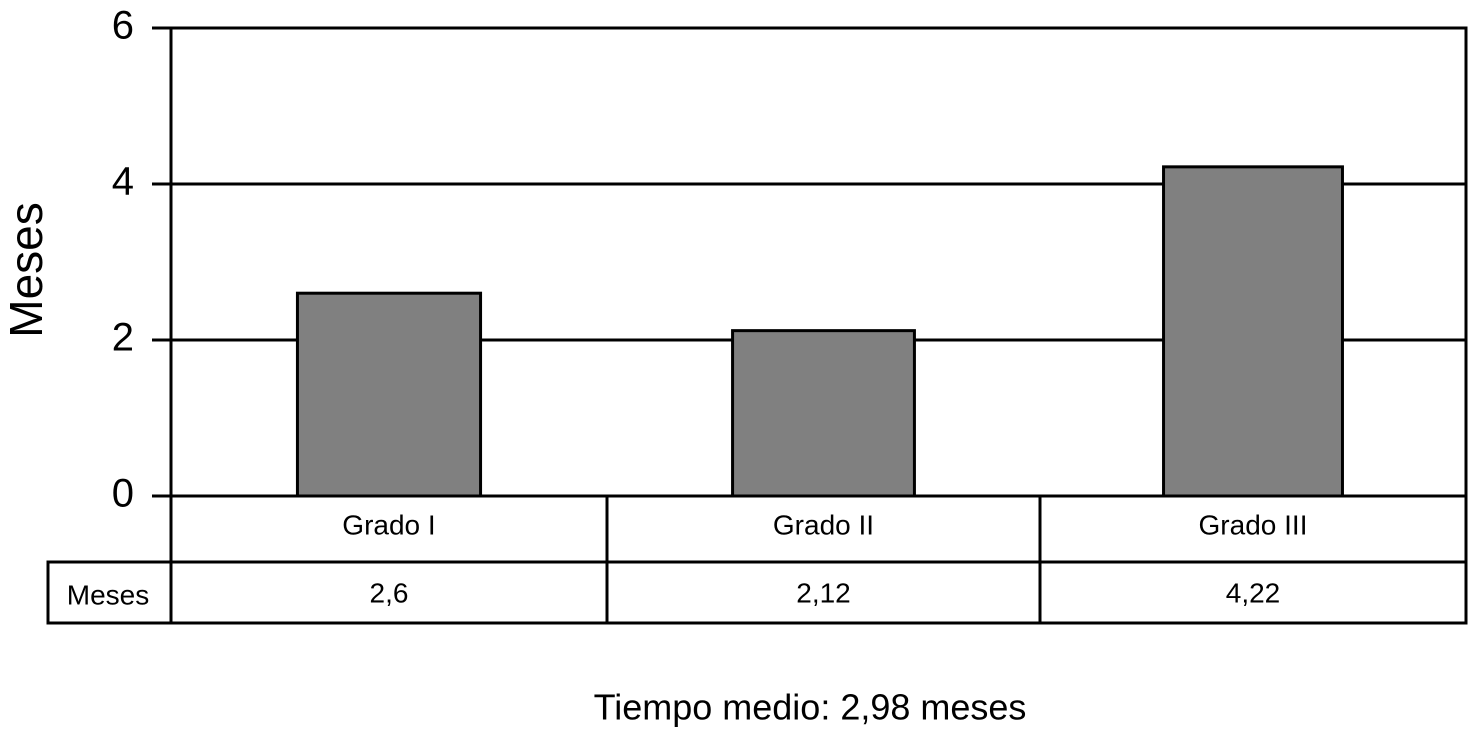  What do you see at coordinates (823, 592) in the screenshot?
I see `value-label: 2,12` at bounding box center [823, 592].